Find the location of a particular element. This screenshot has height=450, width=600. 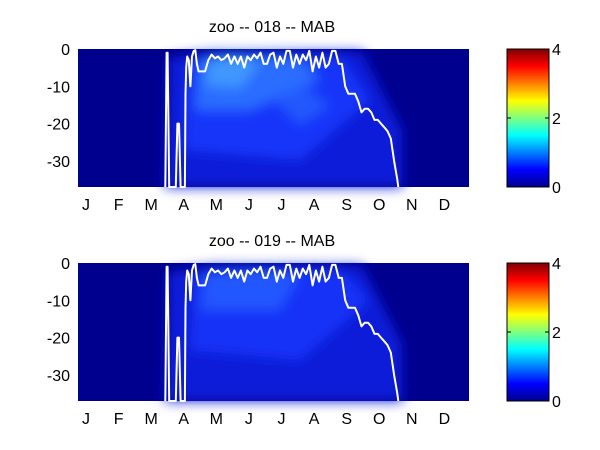

heatmap-region-patch is located at coordinates (300, 105).